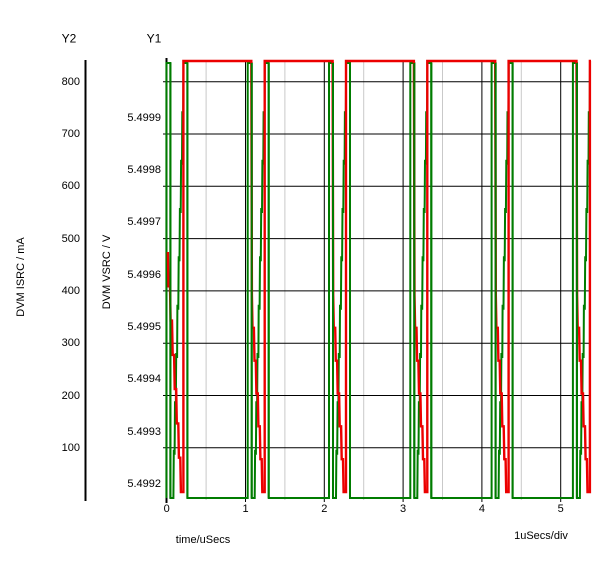  What do you see at coordinates (144, 431) in the screenshot?
I see `y1-tick-label: 5.4993` at bounding box center [144, 431].